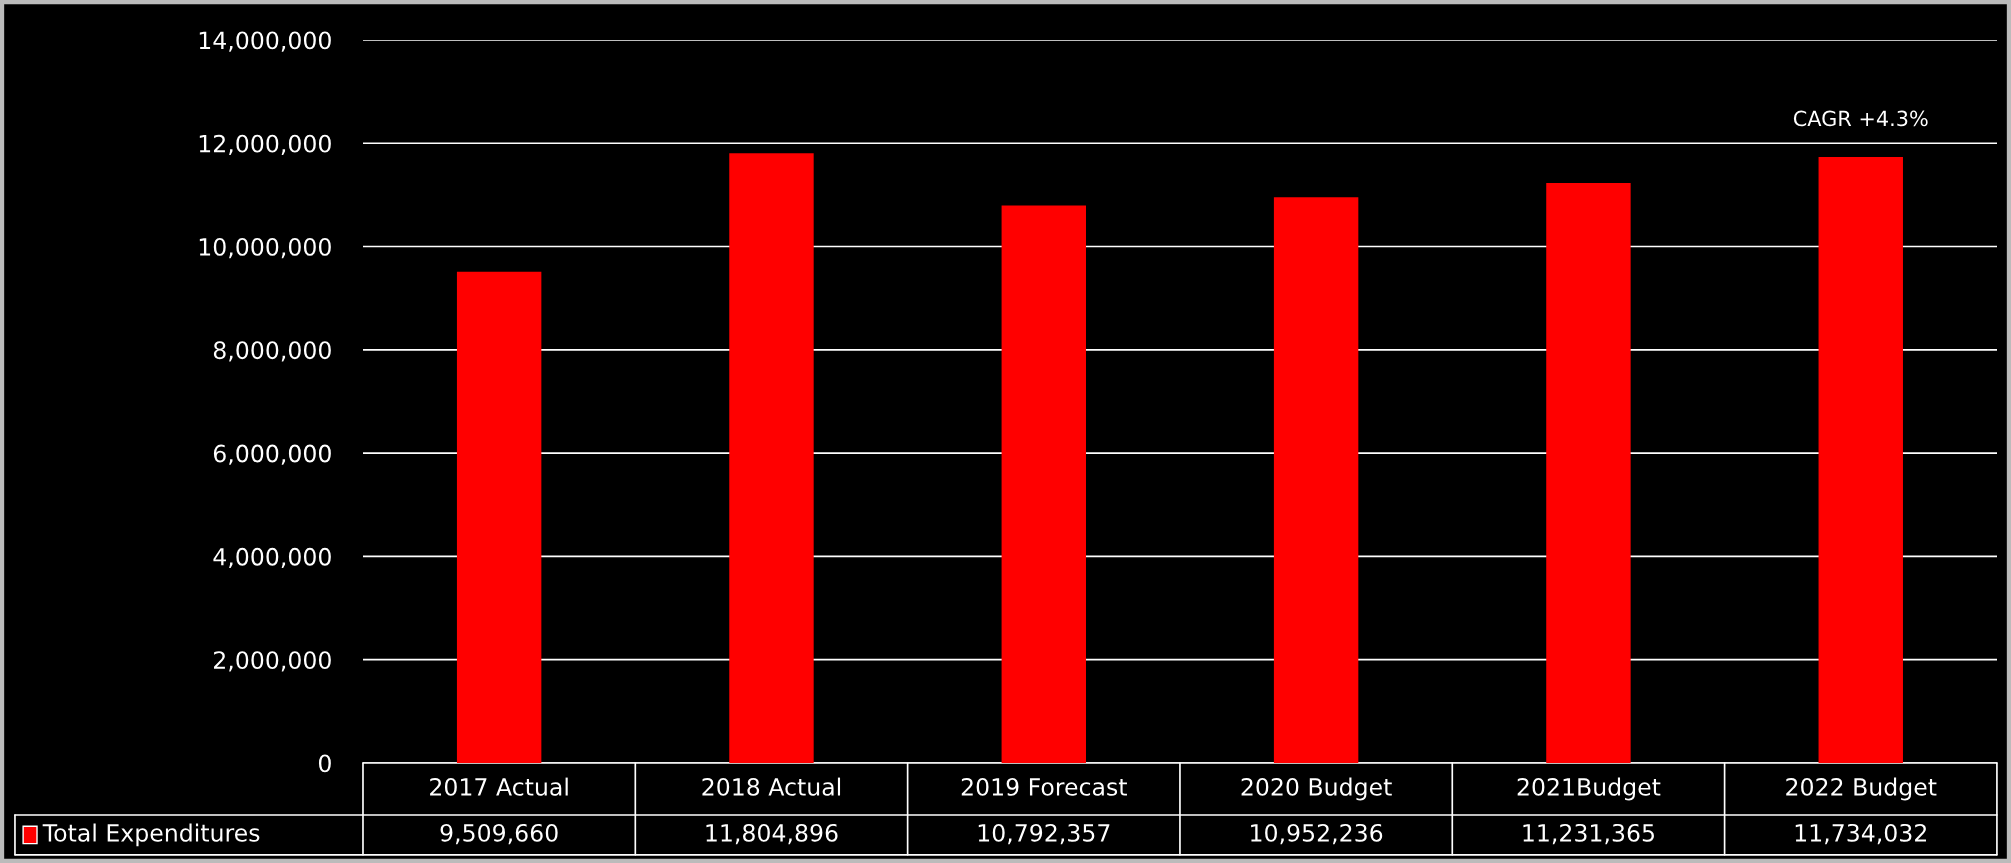 Image resolution: width=2011 pixels, height=863 pixels. Describe the element at coordinates (265, 144) in the screenshot. I see `y-tick-label: 12,000,000` at that location.